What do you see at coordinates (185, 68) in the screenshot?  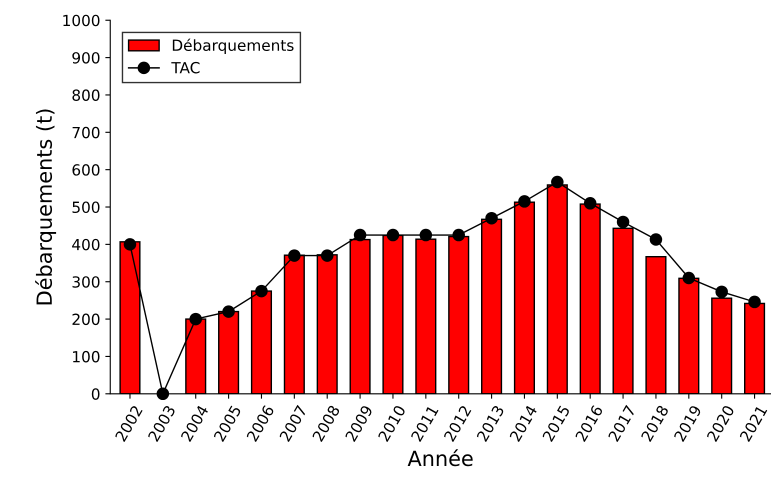 I see `legend-label: TAC` at bounding box center [185, 68].